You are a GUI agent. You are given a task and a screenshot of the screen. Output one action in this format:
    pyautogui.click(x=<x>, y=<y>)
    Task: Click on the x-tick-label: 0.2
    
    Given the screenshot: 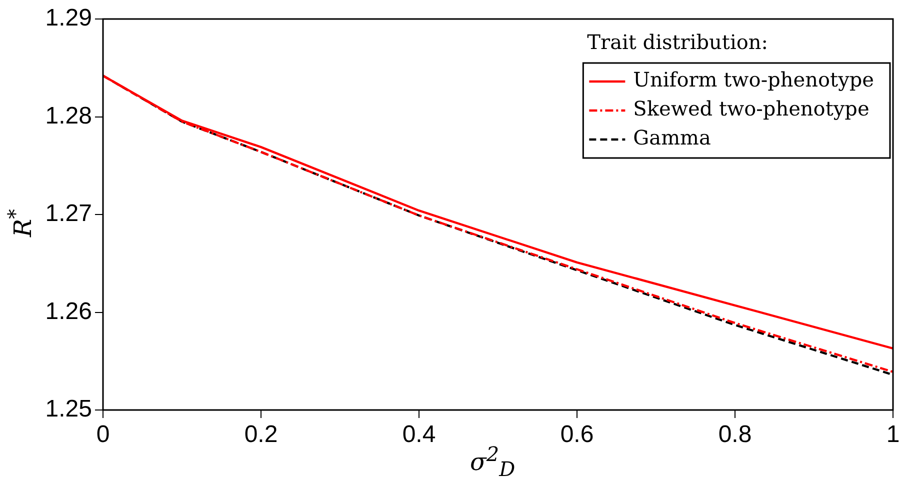 What is the action you would take?
    pyautogui.click(x=261, y=434)
    